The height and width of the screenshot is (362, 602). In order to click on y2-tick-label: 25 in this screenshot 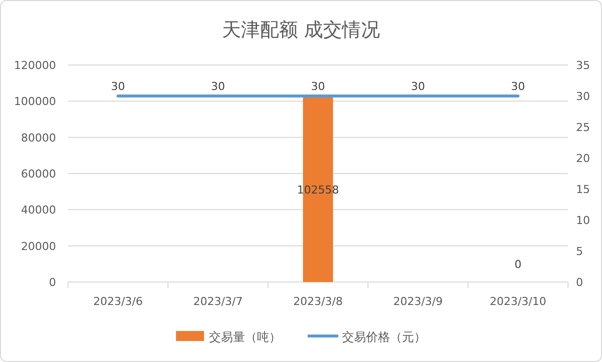, I will do `click(583, 127)`.